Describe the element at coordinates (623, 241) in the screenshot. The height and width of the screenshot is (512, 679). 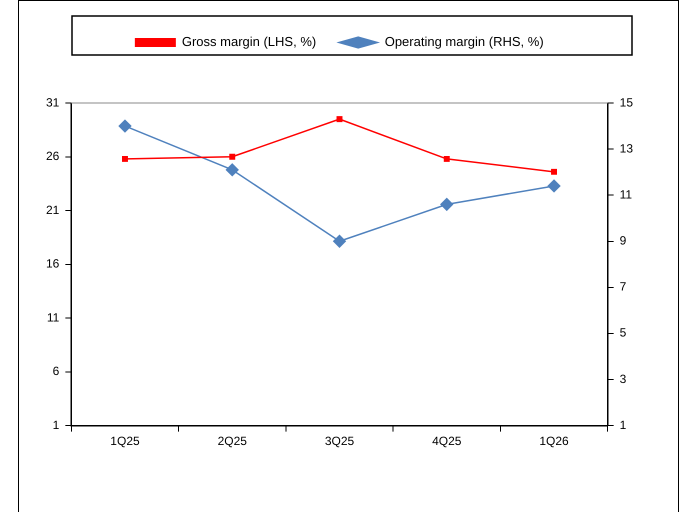
I see `y2-tick-label: 9` at that location.